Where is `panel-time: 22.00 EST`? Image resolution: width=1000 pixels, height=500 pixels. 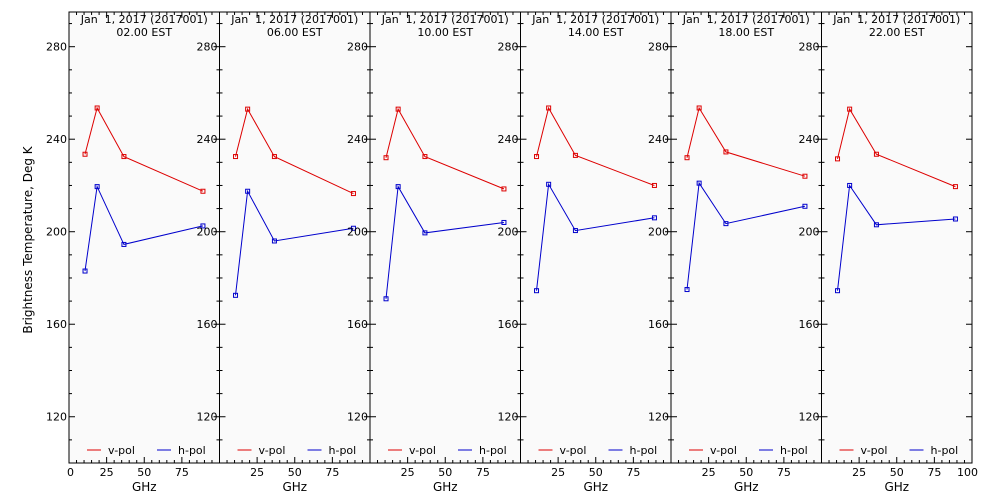
panel-time: 22.00 EST is located at coordinates (897, 32).